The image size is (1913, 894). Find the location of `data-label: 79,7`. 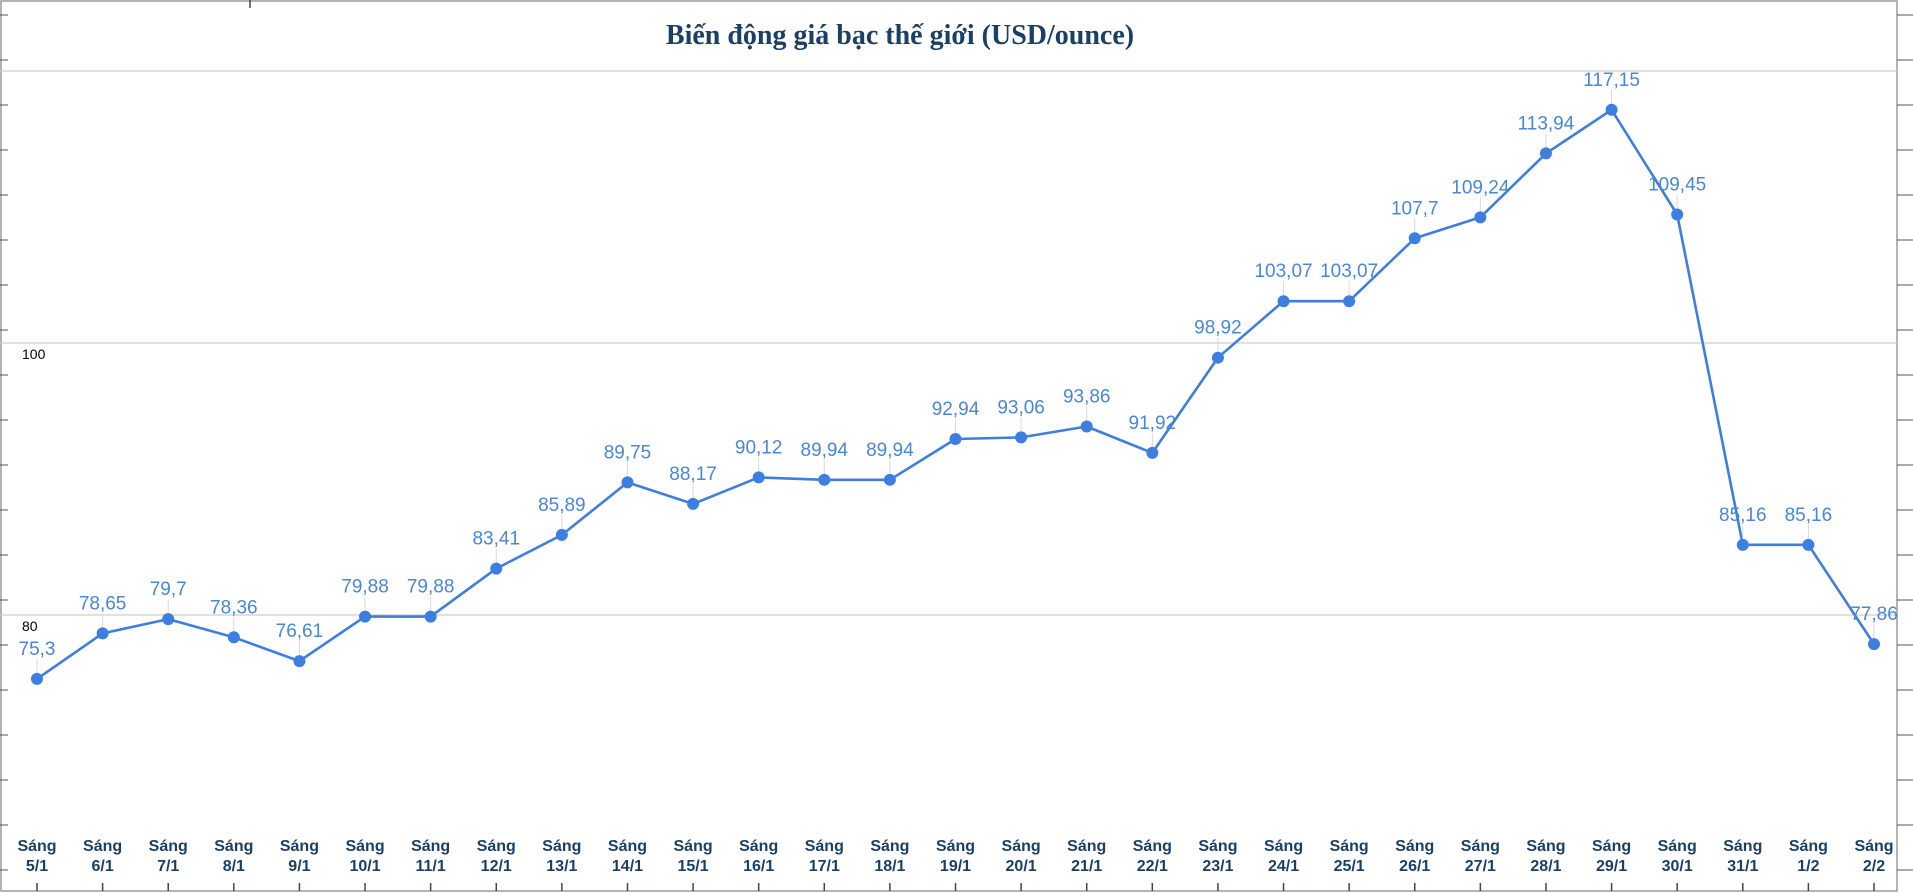

data-label: 79,7 is located at coordinates (168, 589).